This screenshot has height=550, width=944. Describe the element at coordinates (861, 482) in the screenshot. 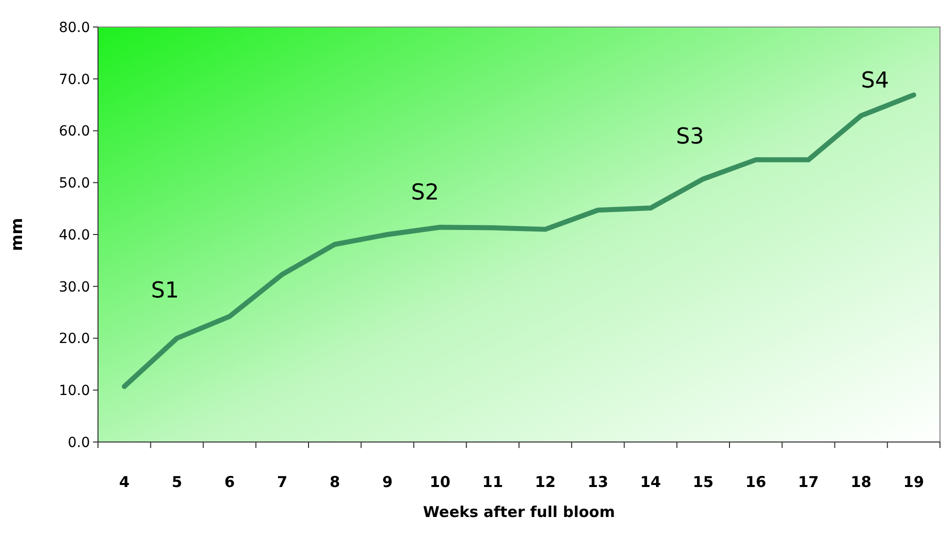

I see `x-tick-label: 18` at that location.